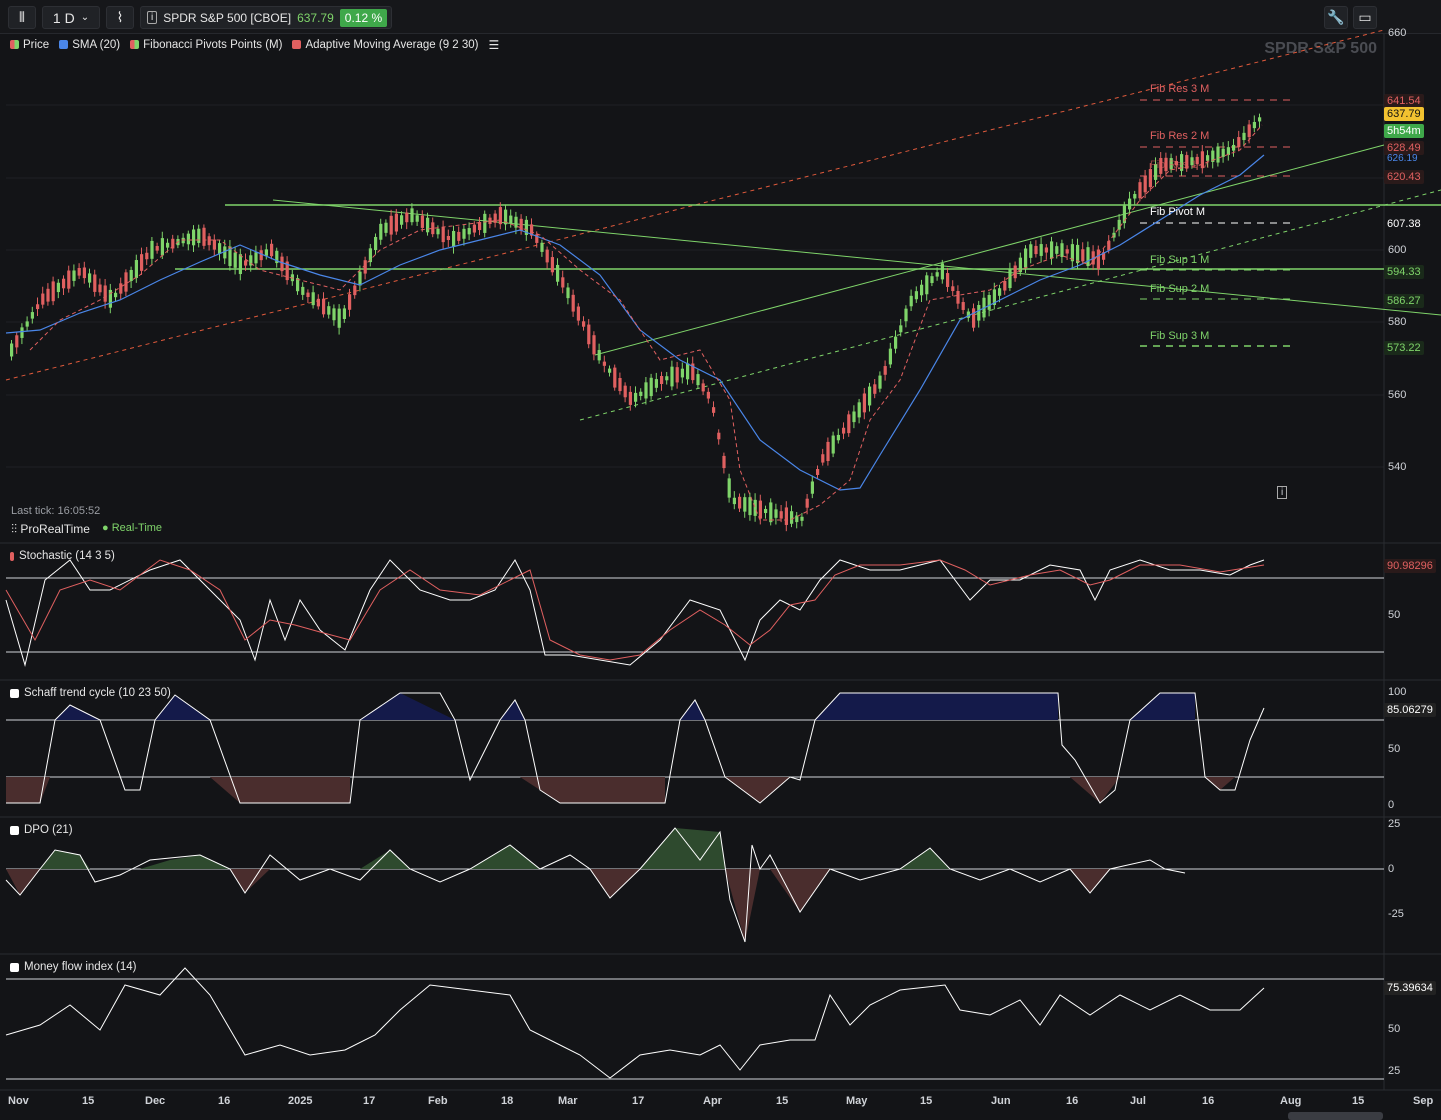 The width and height of the screenshot is (1441, 1120). I want to click on legend-price: Price, so click(29, 45).